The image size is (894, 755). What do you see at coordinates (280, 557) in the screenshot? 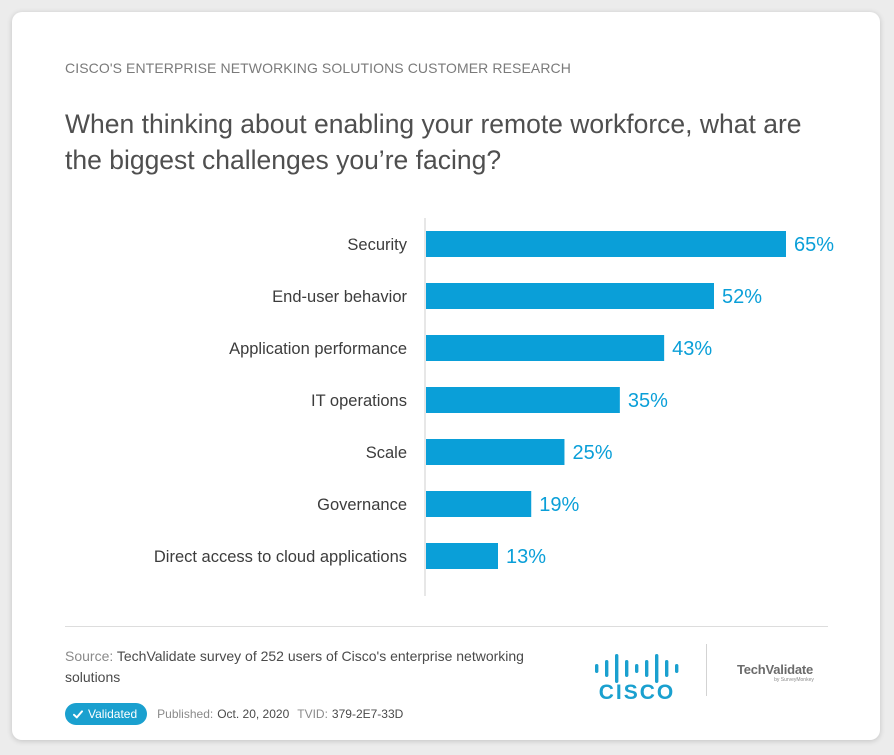
I see `category-label-6: Direct access to cloud applications` at bounding box center [280, 557].